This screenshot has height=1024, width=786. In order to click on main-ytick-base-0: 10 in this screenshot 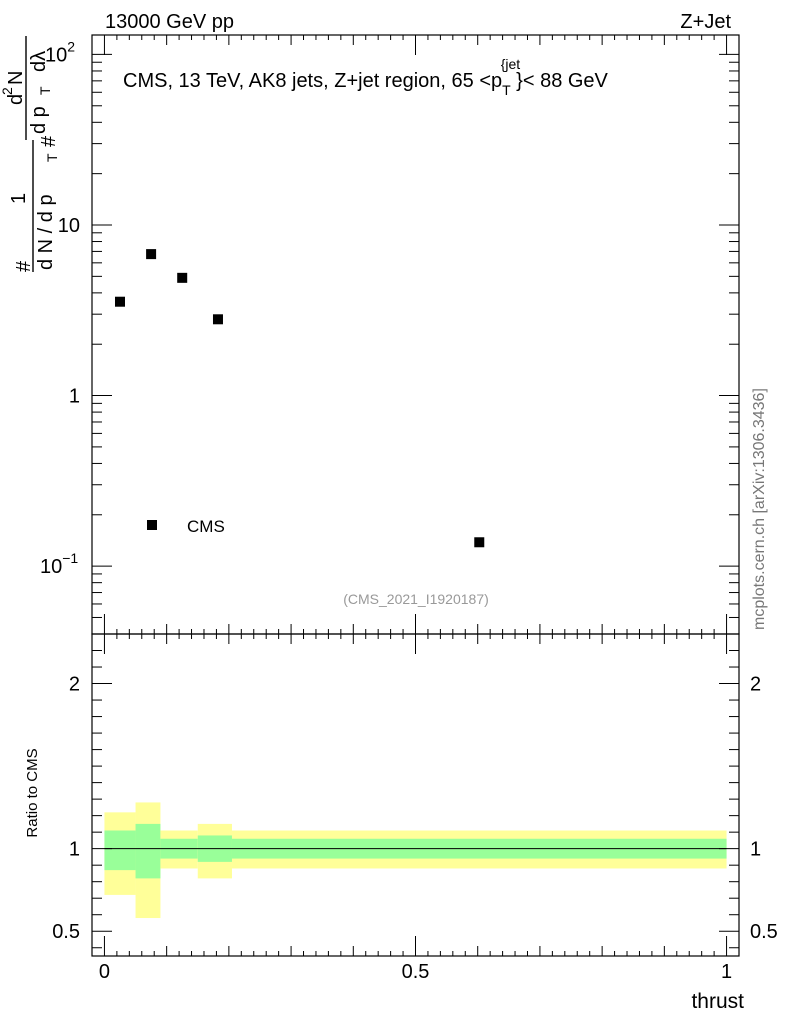, I will do `click(51, 567)`.